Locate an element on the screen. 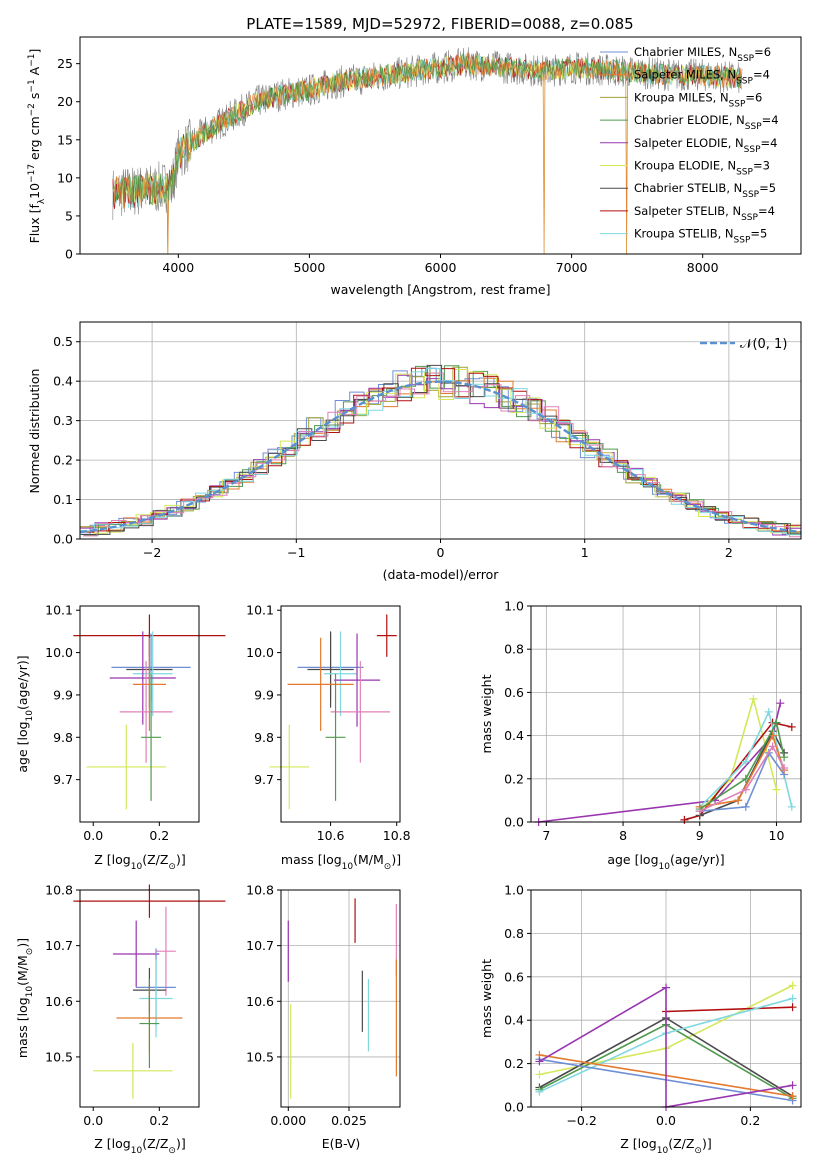  mass_vs_Z-xtick-label: 0.2 is located at coordinates (159, 1120).